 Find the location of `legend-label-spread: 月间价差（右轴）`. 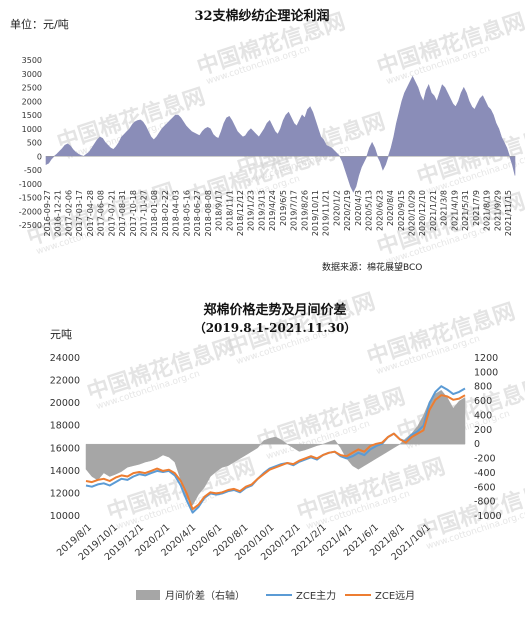

legend-label-spread: 月间价差（右轴） is located at coordinates (205, 595).